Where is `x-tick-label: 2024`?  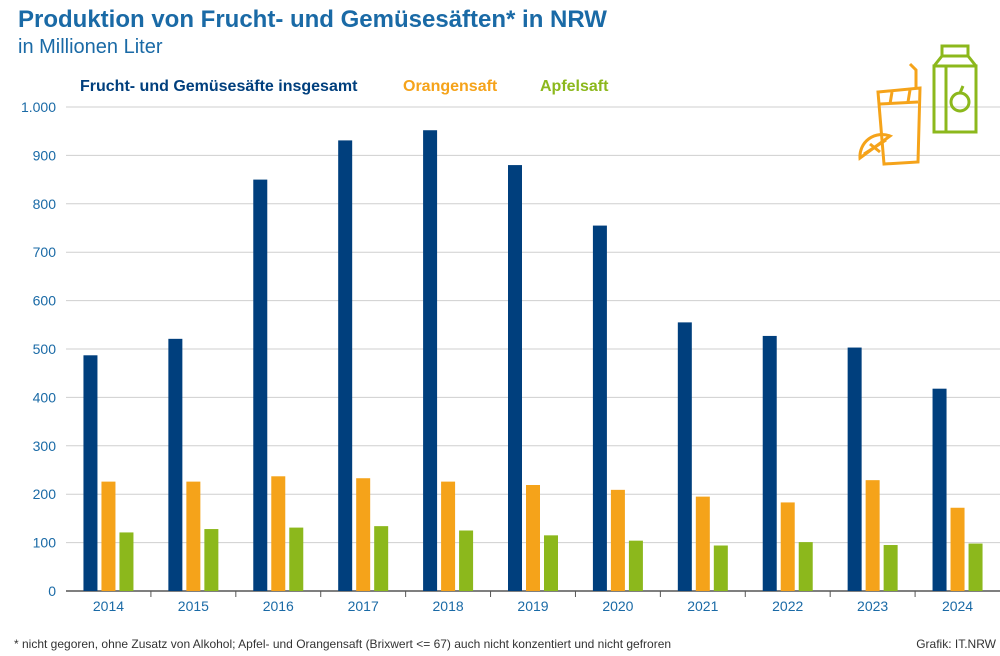
x-tick-label: 2024 is located at coordinates (957, 606).